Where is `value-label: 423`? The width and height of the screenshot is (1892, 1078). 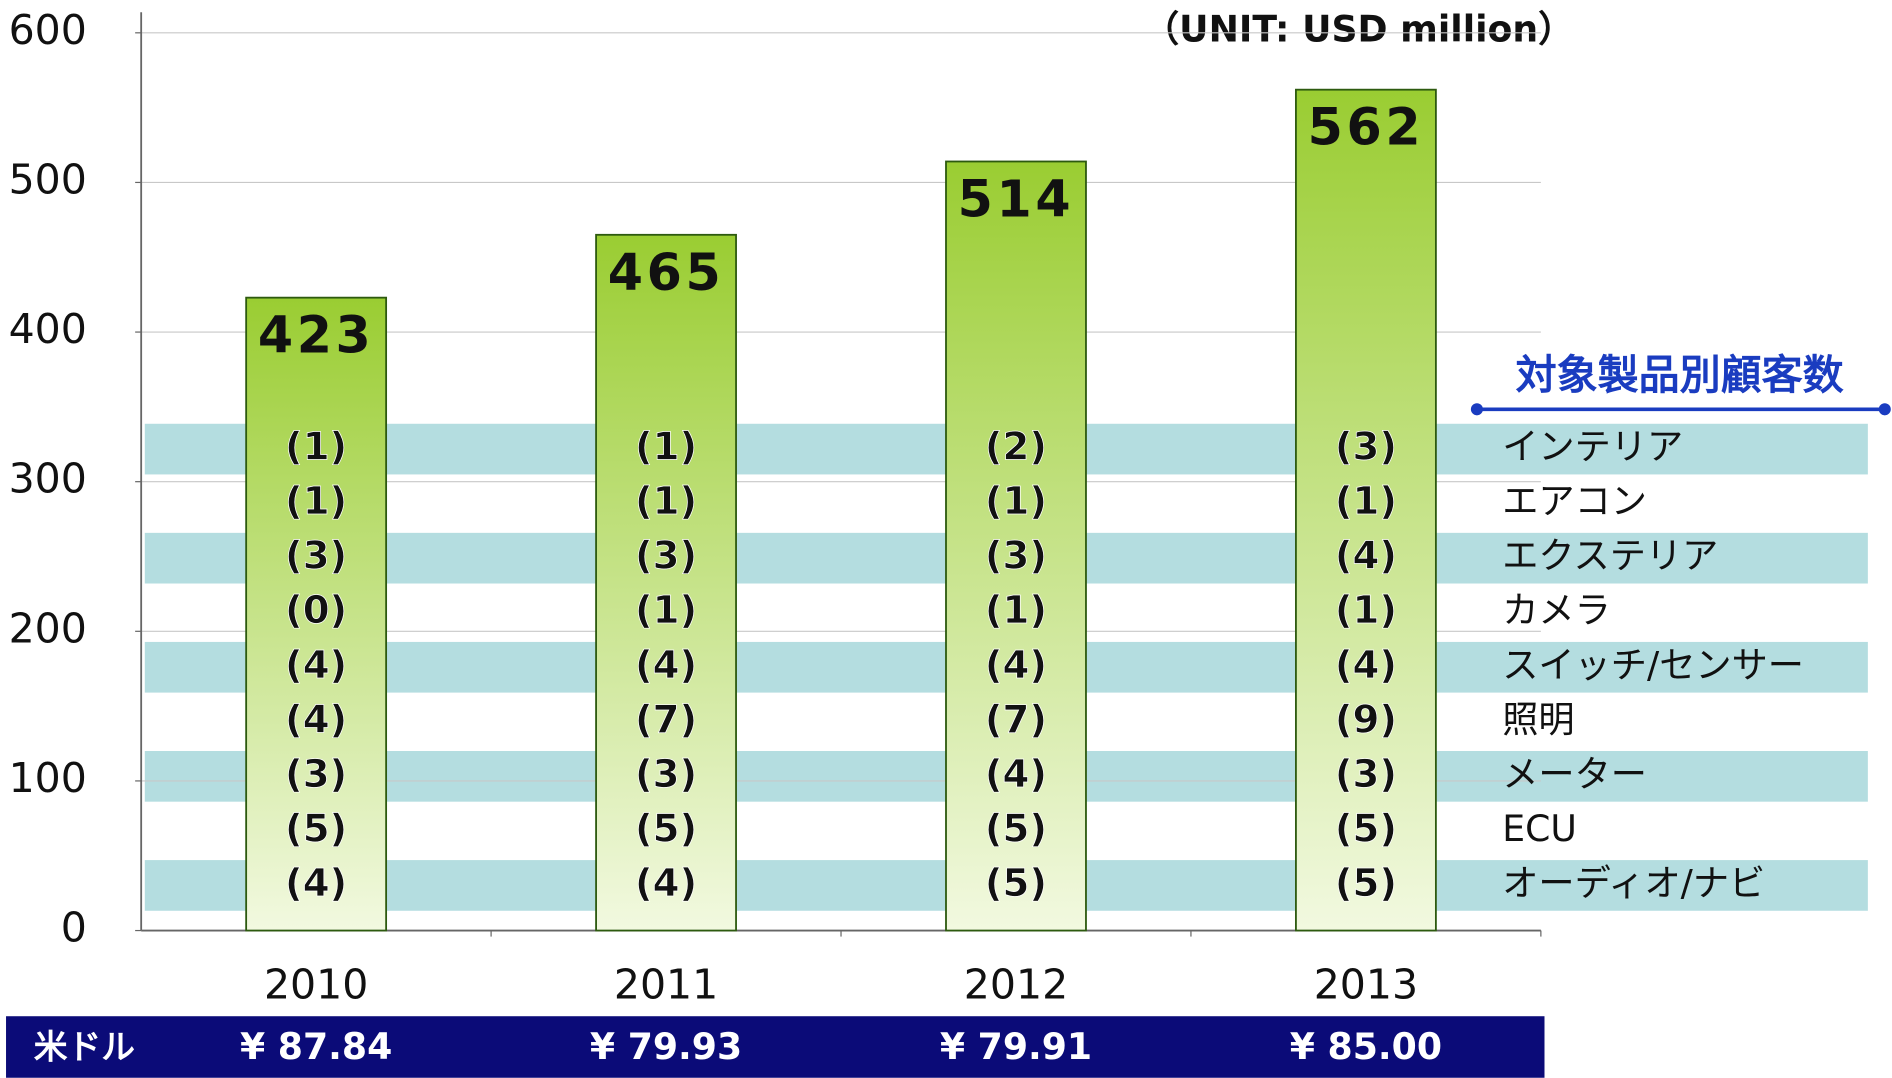 value-label: 423 is located at coordinates (316, 335).